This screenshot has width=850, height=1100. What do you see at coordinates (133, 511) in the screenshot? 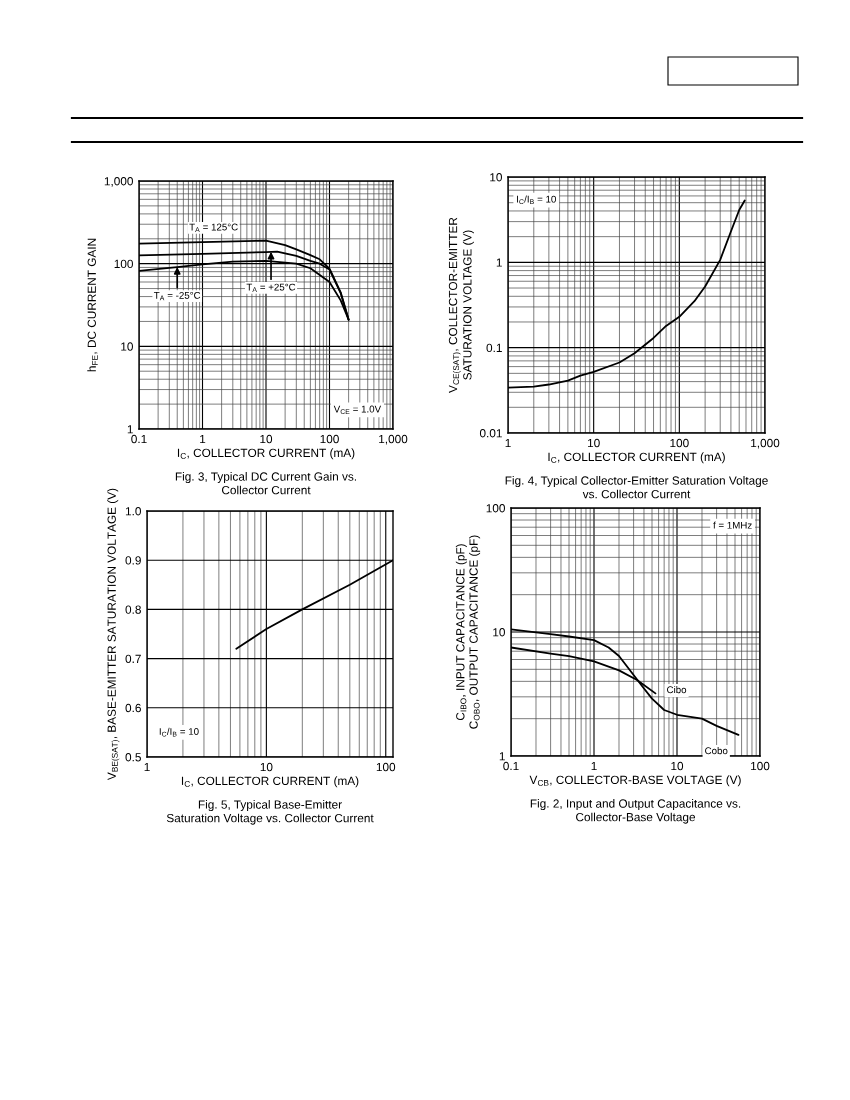
I see `y-tick-label: 1.0` at bounding box center [133, 511].